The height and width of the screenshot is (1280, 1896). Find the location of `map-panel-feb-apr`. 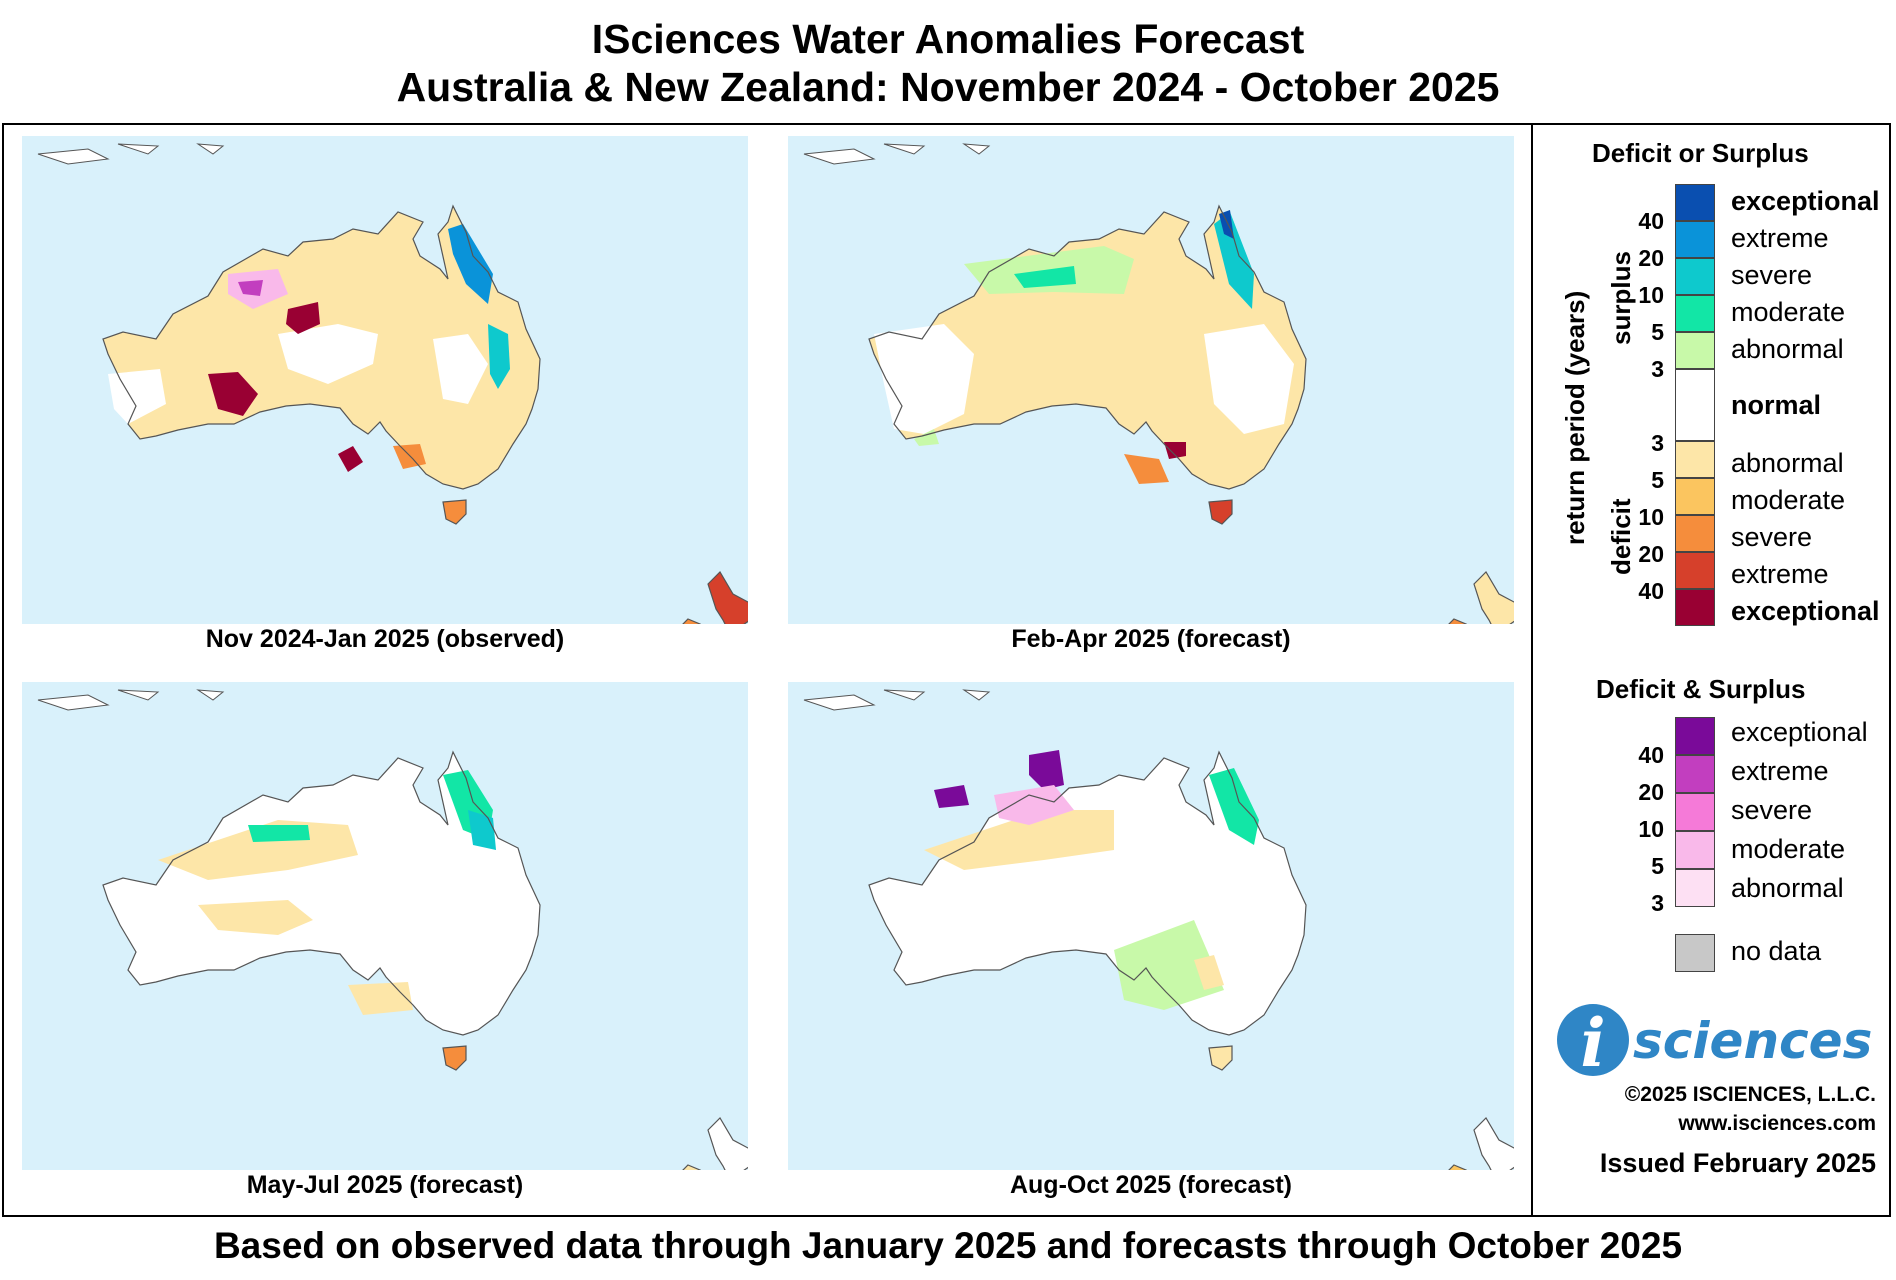

map-panel-feb-apr is located at coordinates (1151, 380).